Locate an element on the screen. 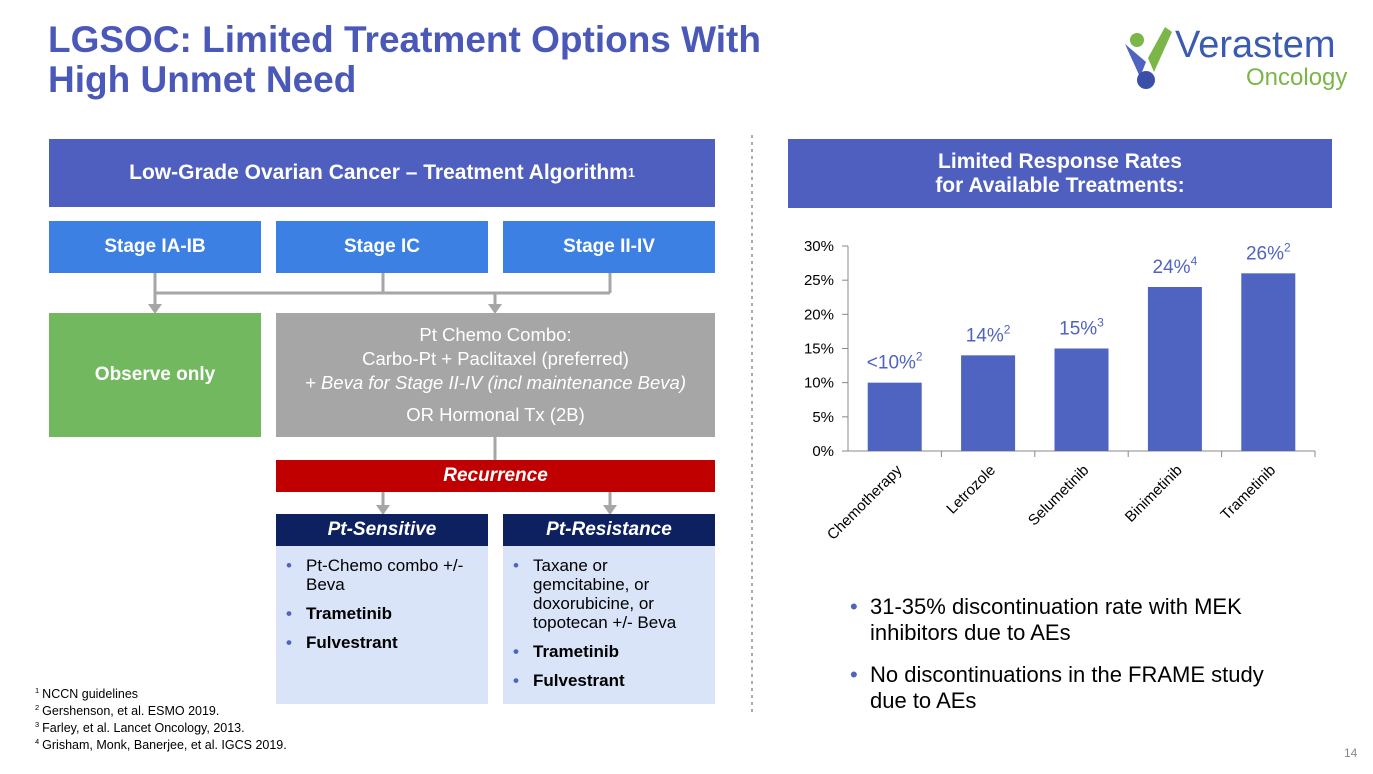 The image size is (1373, 774). value-label: 24%4 is located at coordinates (1175, 266).